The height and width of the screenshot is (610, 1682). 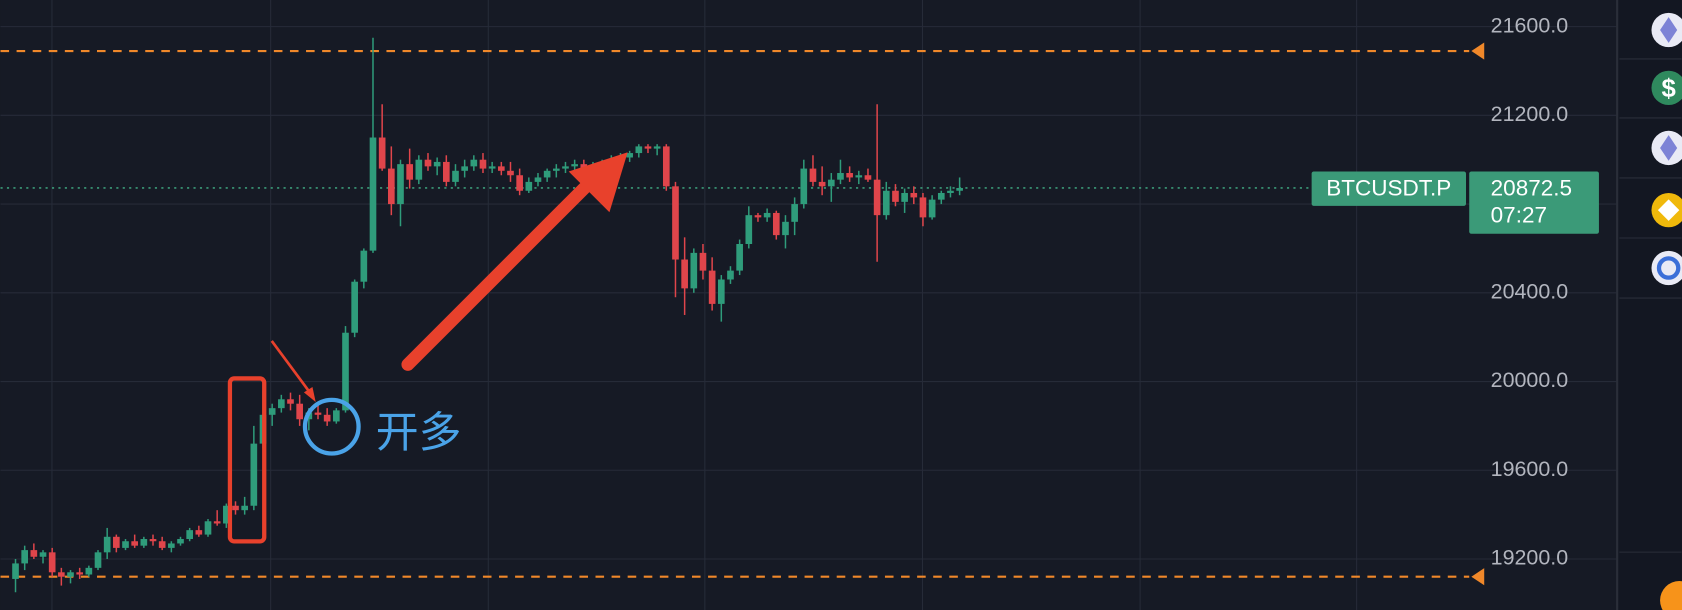 I want to click on entry-circle, so click(x=331, y=426).